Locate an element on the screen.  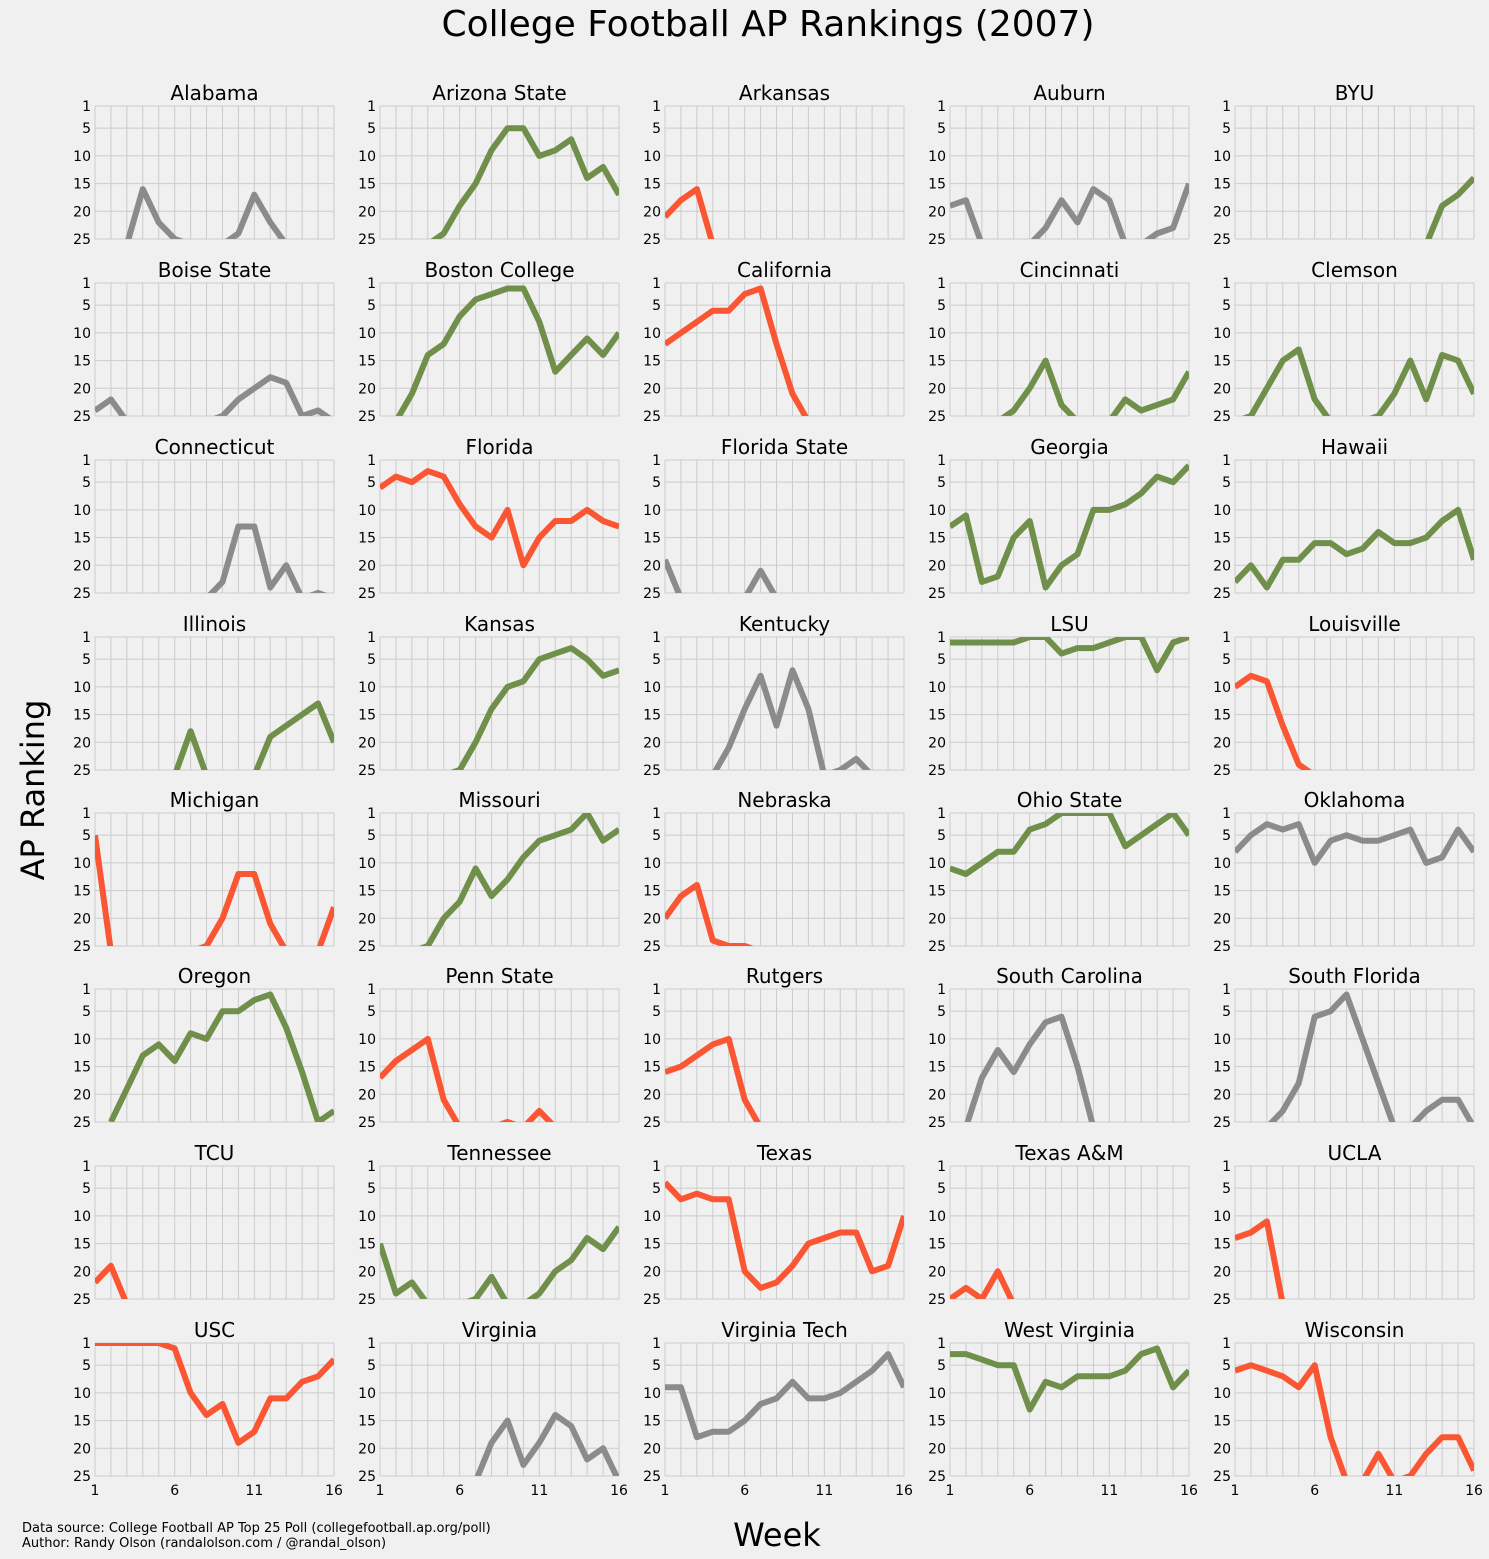
panel-title: Kansas is located at coordinates (499, 624).